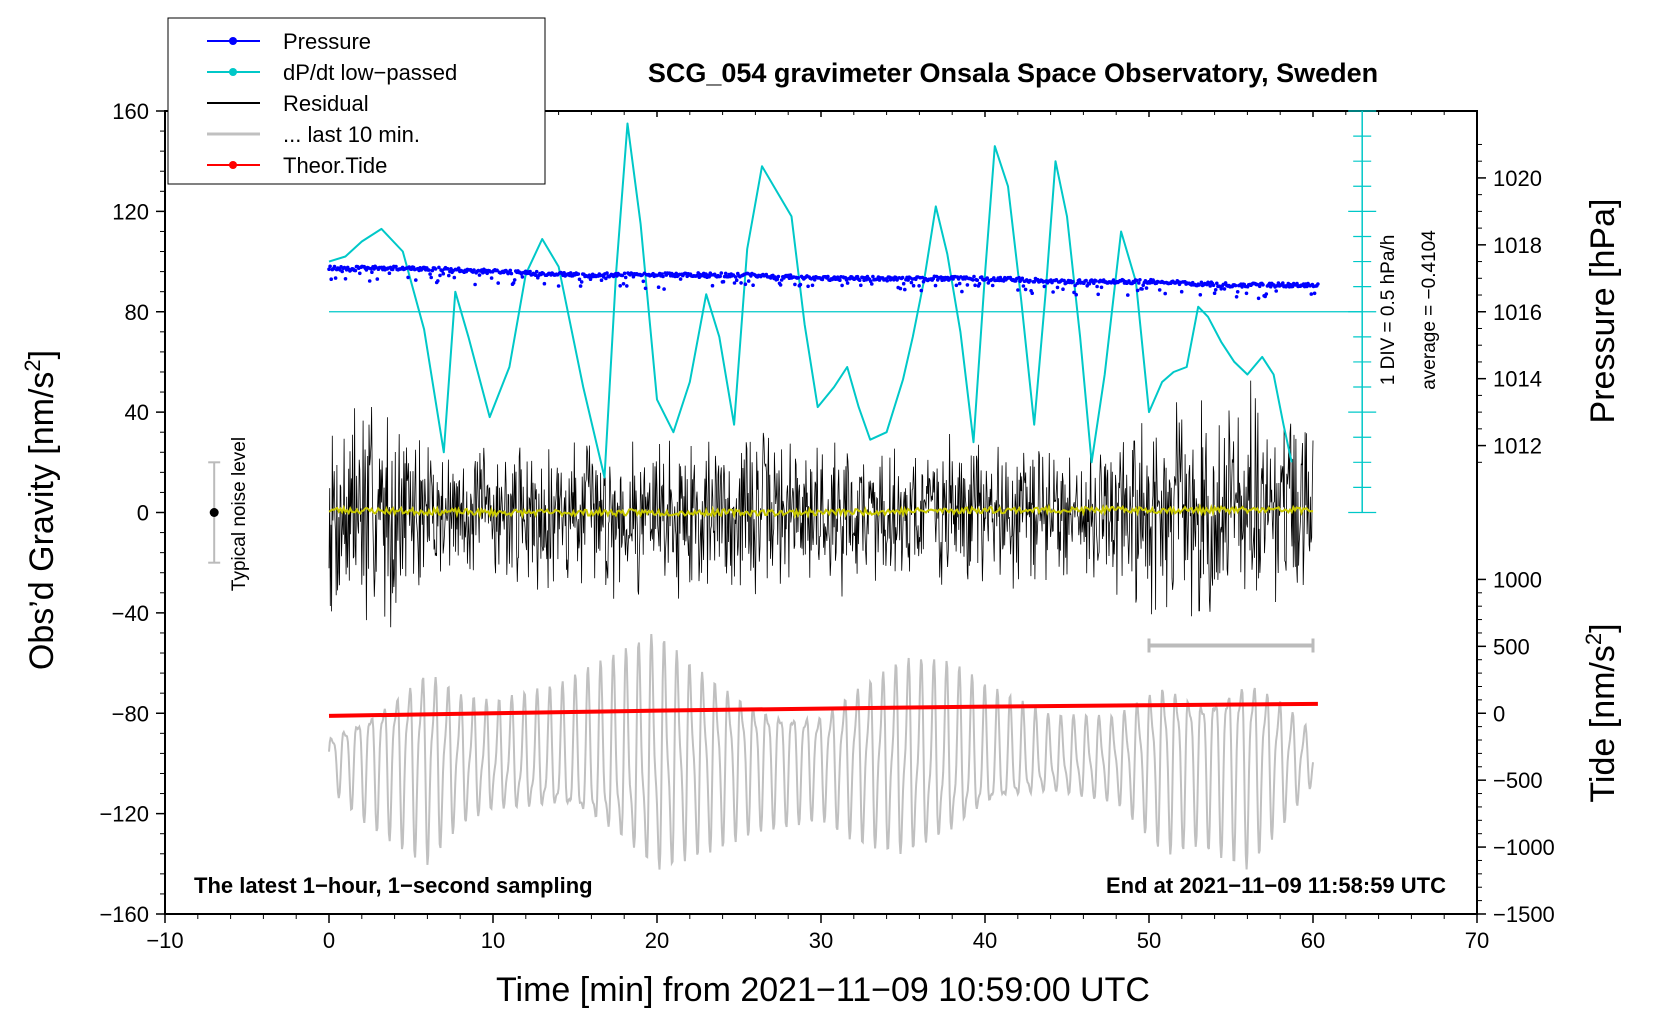  What do you see at coordinates (137, 412) in the screenshot?
I see `y-tick-label: 40` at bounding box center [137, 412].